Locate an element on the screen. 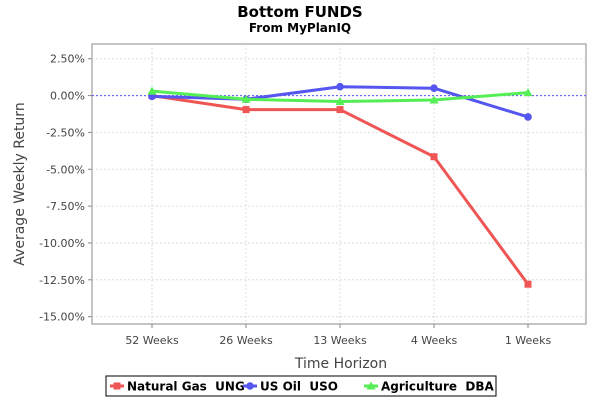 The height and width of the screenshot is (400, 600). y-tick-label: -5.00% is located at coordinates (65, 169).